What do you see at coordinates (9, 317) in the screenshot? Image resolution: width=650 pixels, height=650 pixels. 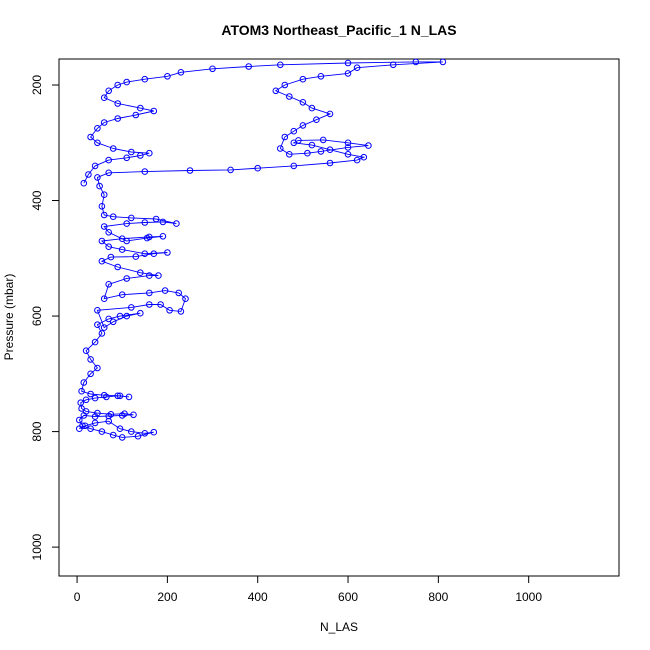 I see `y-axis-label: Pressure (mbar)` at bounding box center [9, 317].